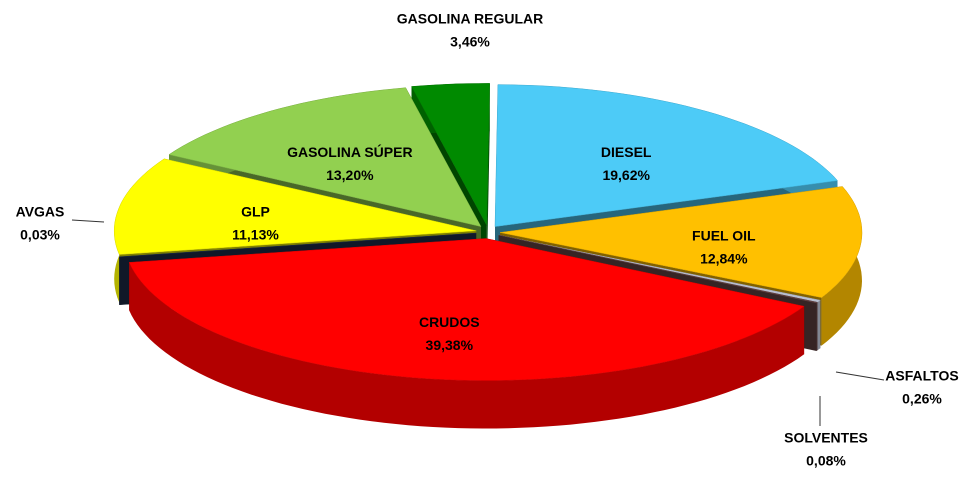 The height and width of the screenshot is (484, 964). What do you see at coordinates (40, 212) in the screenshot?
I see `slice-label: AVGAS` at bounding box center [40, 212].